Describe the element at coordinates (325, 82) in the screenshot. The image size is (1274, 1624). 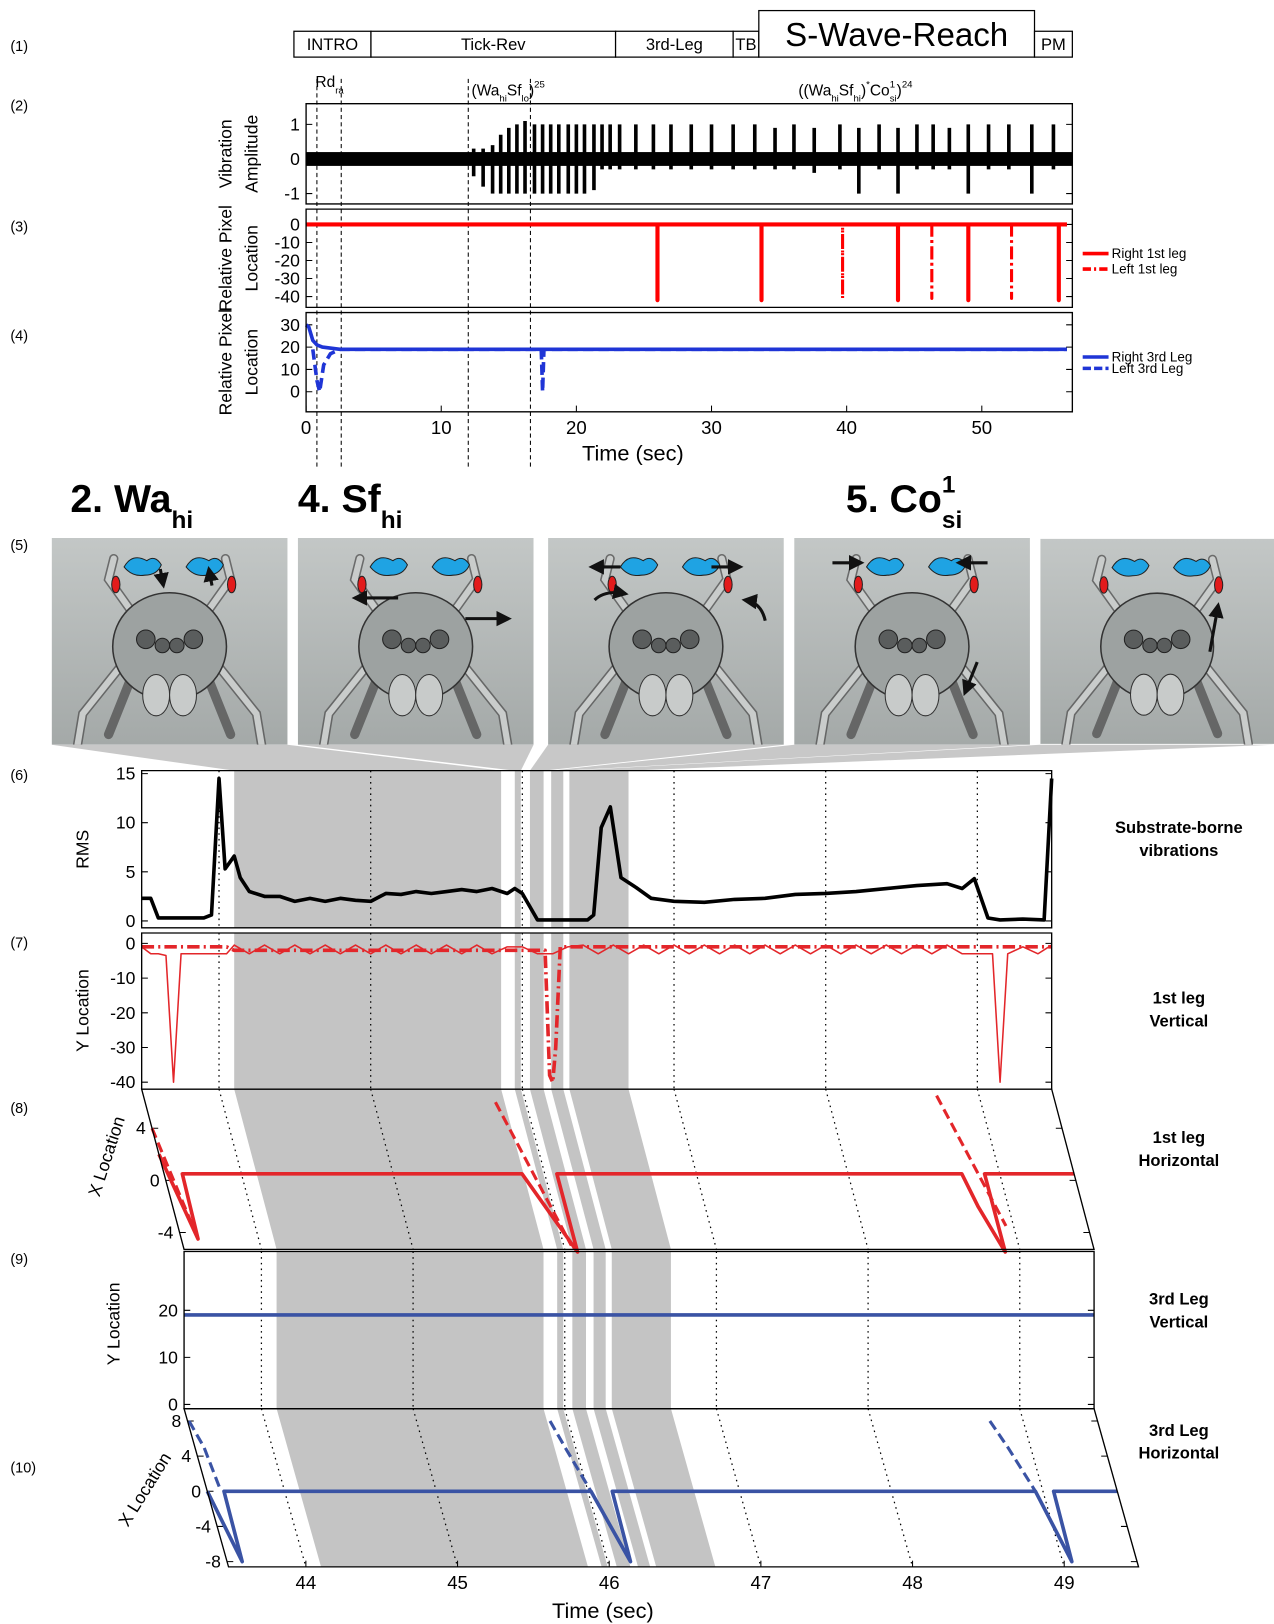
I see `text-part: Rd` at that location.